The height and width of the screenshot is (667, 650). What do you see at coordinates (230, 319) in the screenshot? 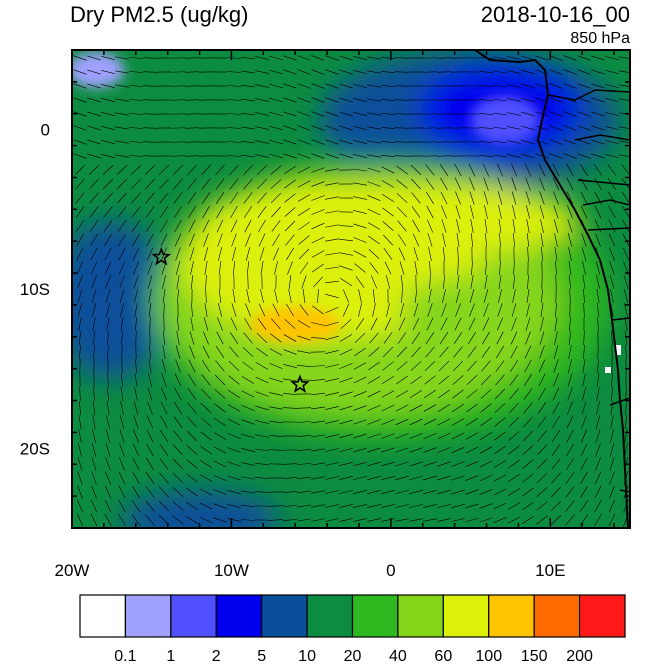
I see `site-markers` at bounding box center [230, 319].